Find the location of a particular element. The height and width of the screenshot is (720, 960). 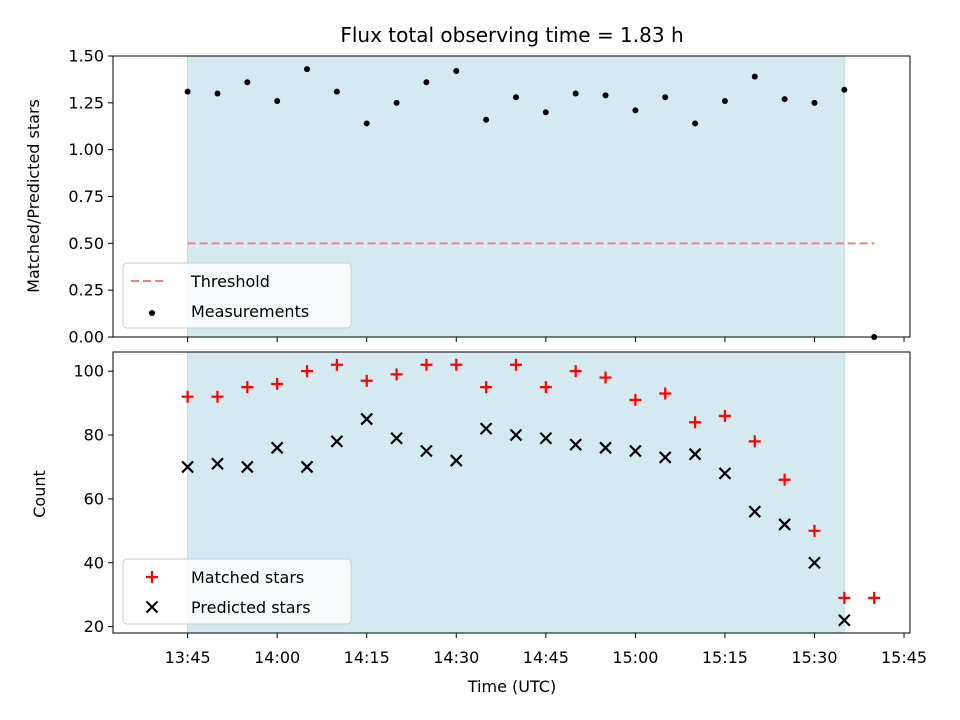

x-tick-label: 14:00 is located at coordinates (277, 657).